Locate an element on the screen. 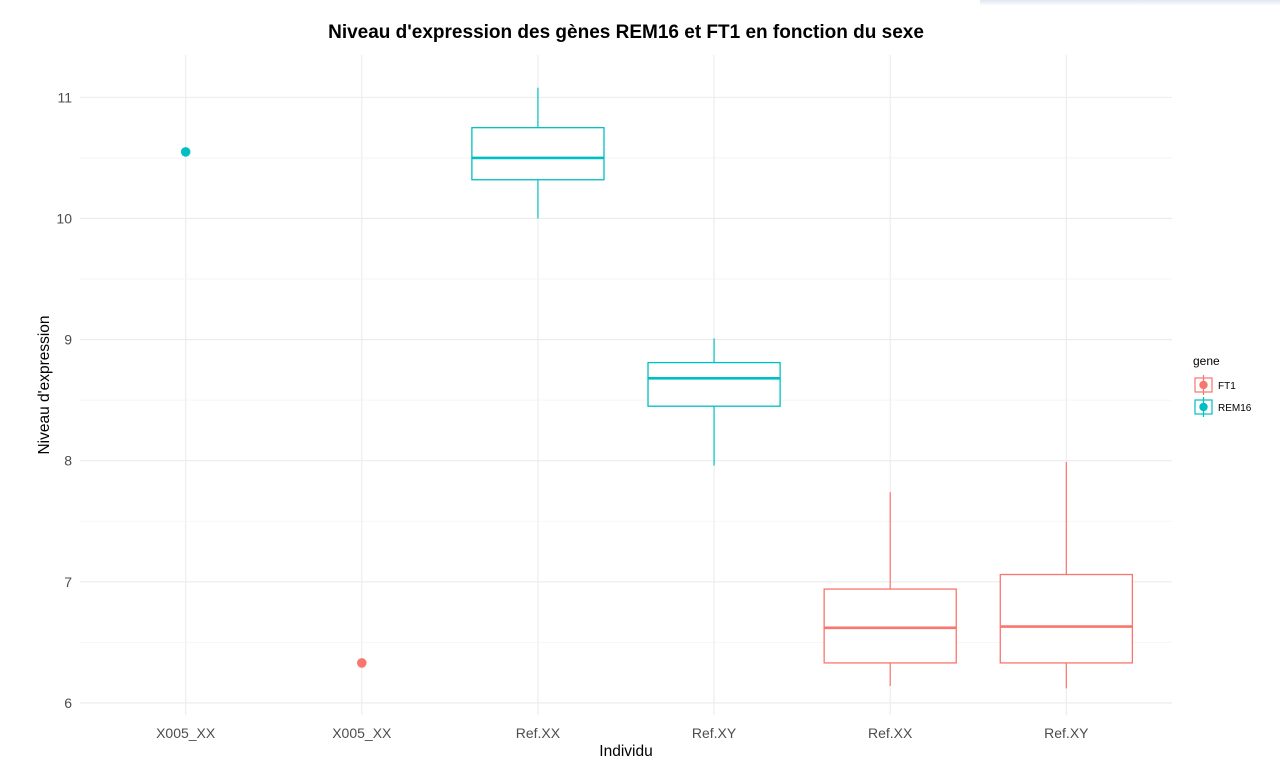 The height and width of the screenshot is (775, 1280). point-rem16 is located at coordinates (185, 152).